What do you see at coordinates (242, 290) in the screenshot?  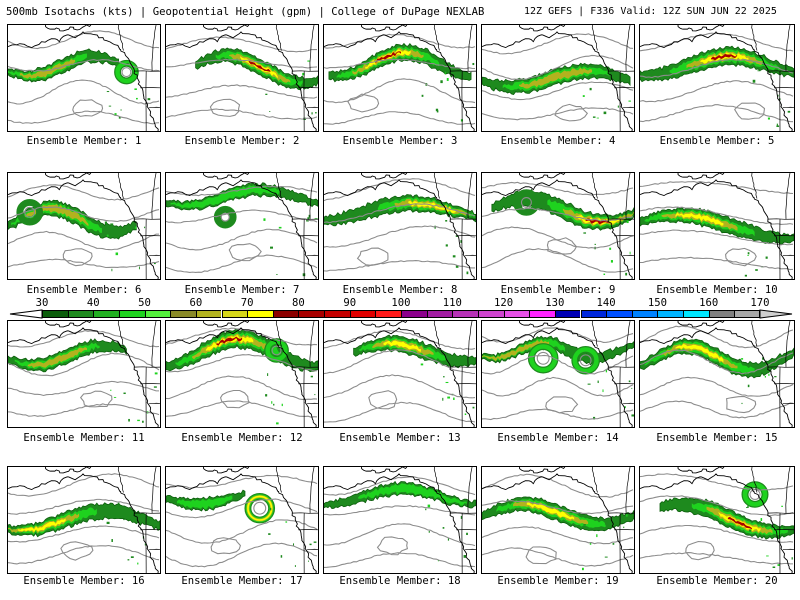 I see `ensemble-member-label: Ensemble Member: 7` at bounding box center [242, 290].